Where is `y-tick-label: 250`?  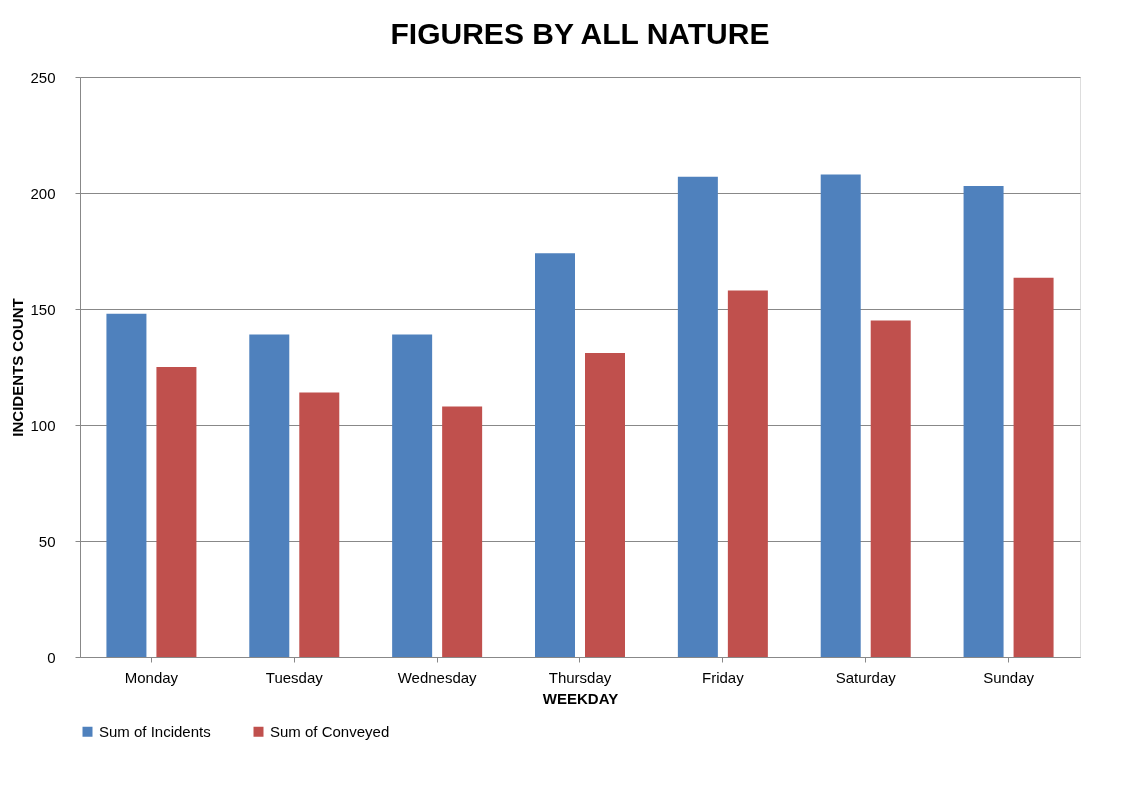 y-tick-label: 250 is located at coordinates (43, 77).